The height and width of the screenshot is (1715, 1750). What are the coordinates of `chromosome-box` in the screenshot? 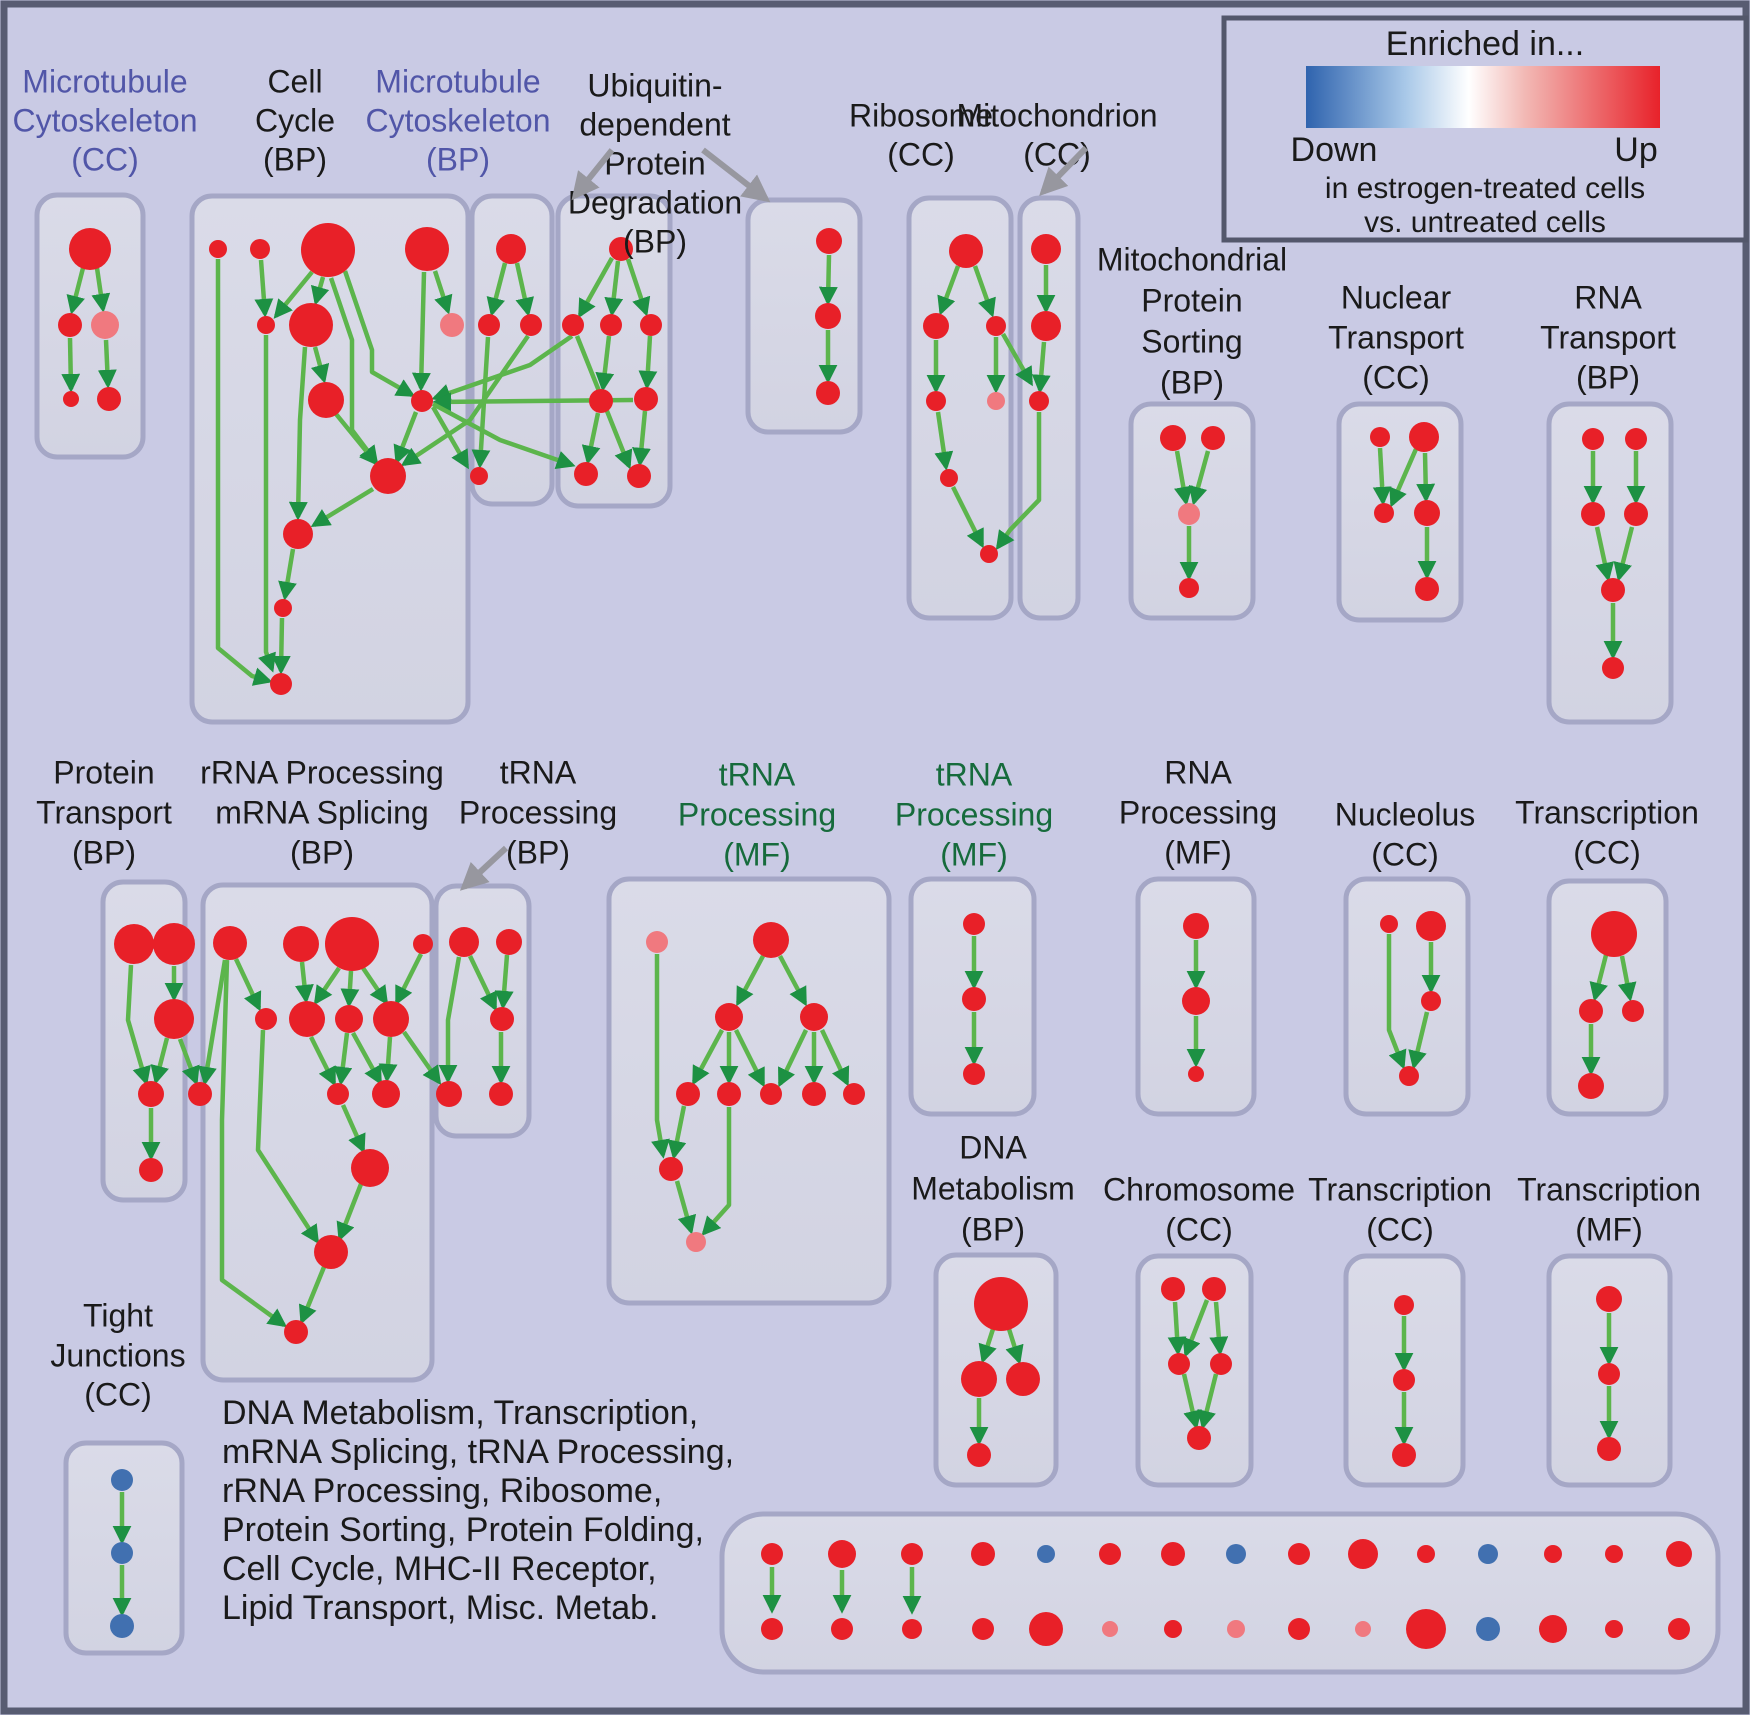 It's located at (1194, 1370).